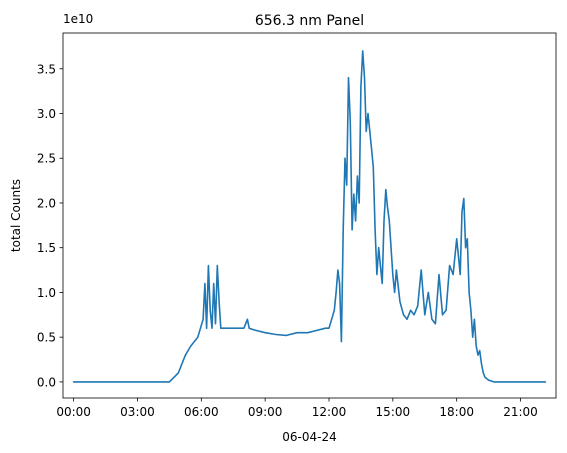 This screenshot has height=453, width=567. I want to click on x-tick-label: 15:00, so click(393, 412).